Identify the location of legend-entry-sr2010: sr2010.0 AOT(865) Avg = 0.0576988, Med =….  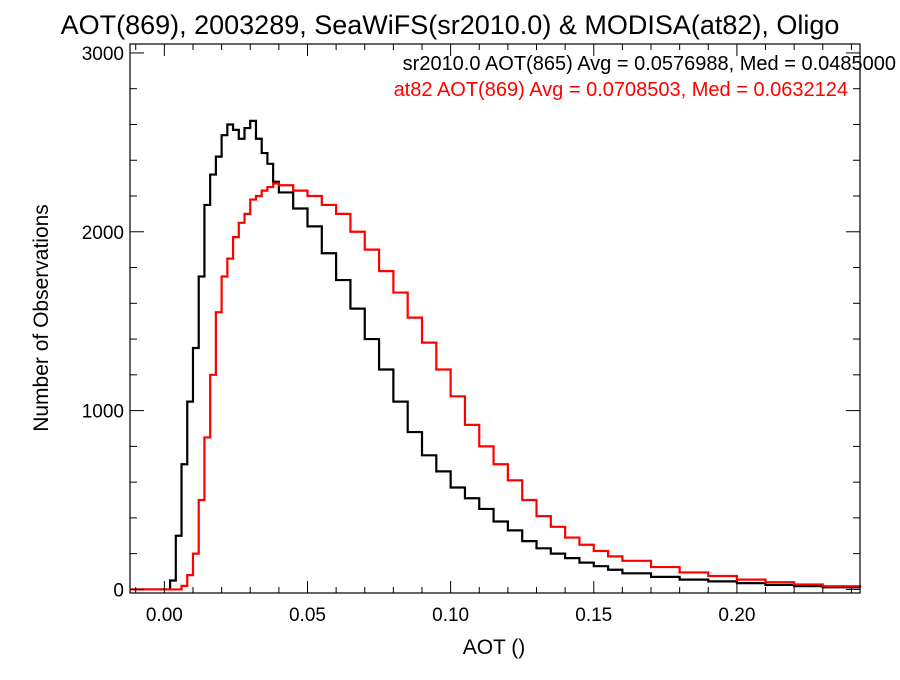
(649, 64).